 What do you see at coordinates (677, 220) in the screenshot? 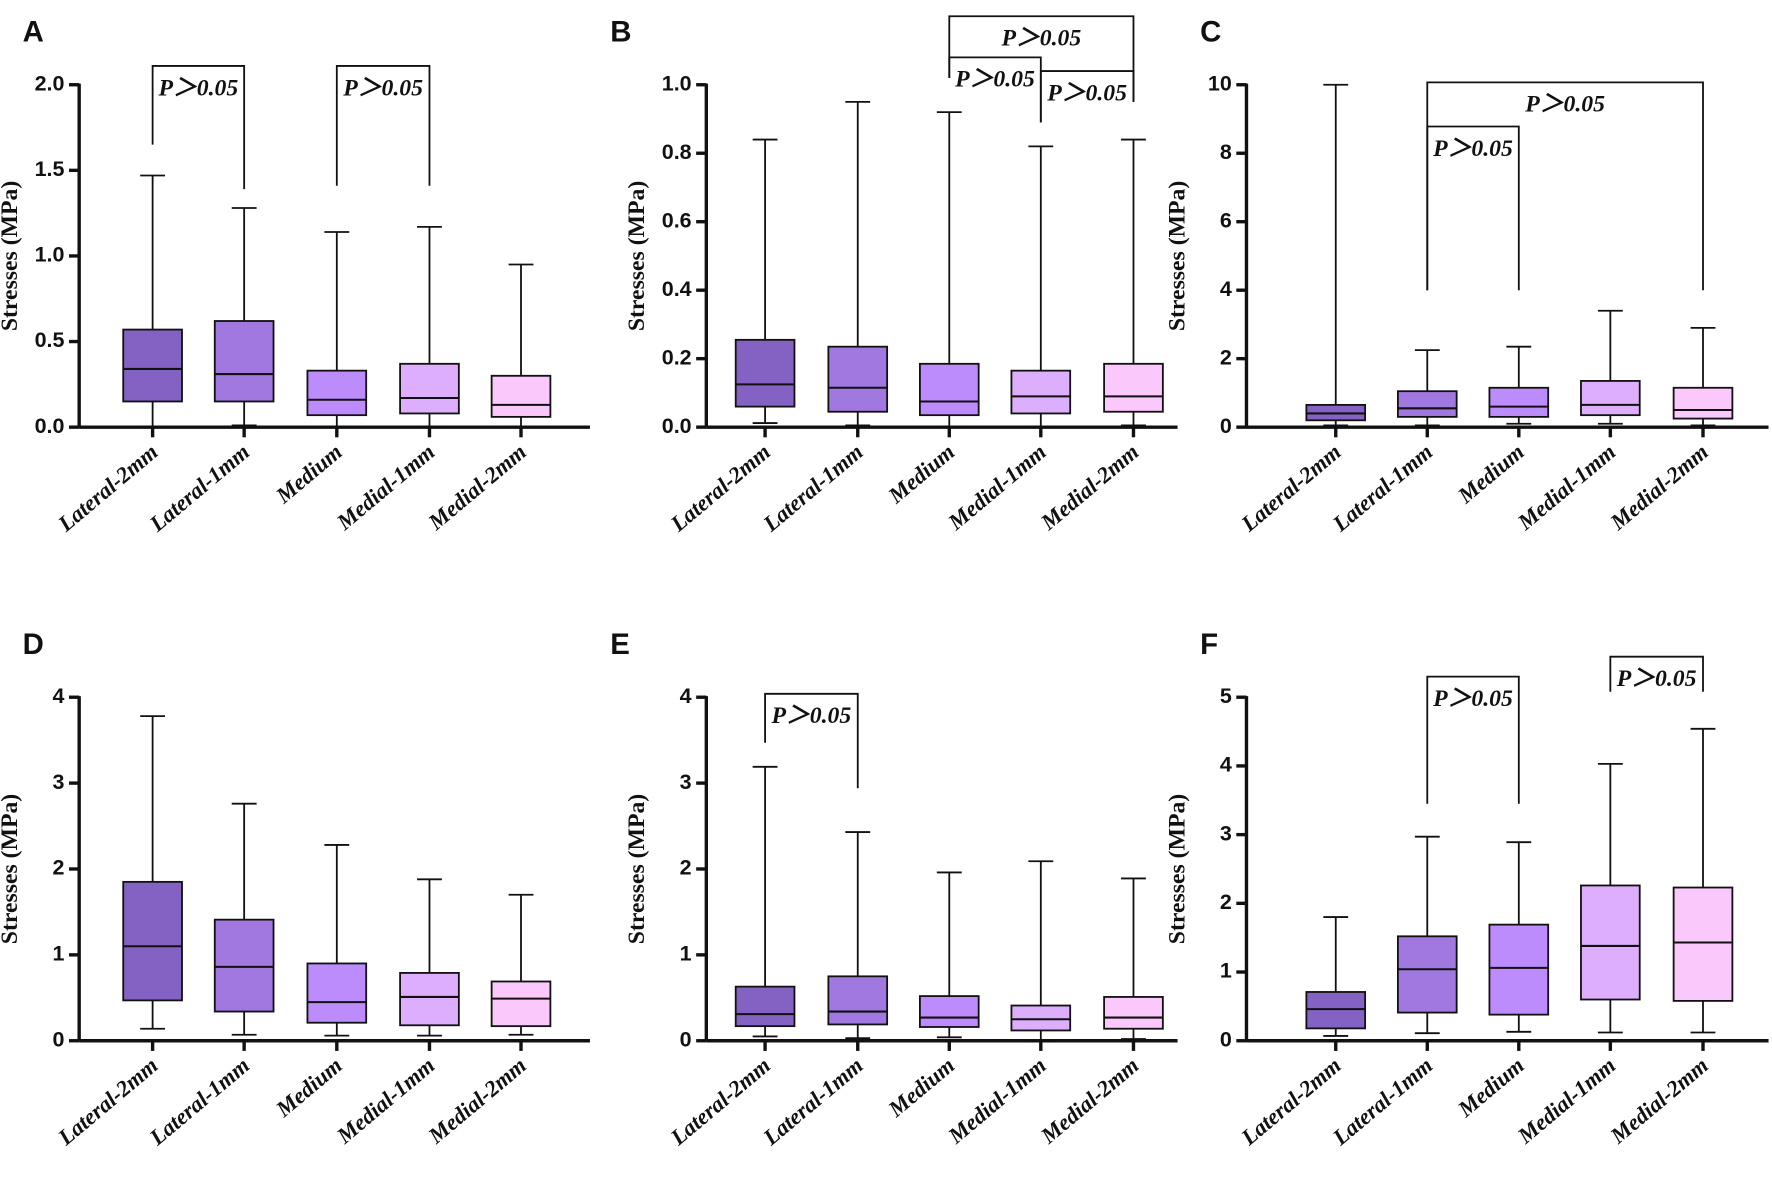
I see `y-tick-label: 0.6` at bounding box center [677, 220].